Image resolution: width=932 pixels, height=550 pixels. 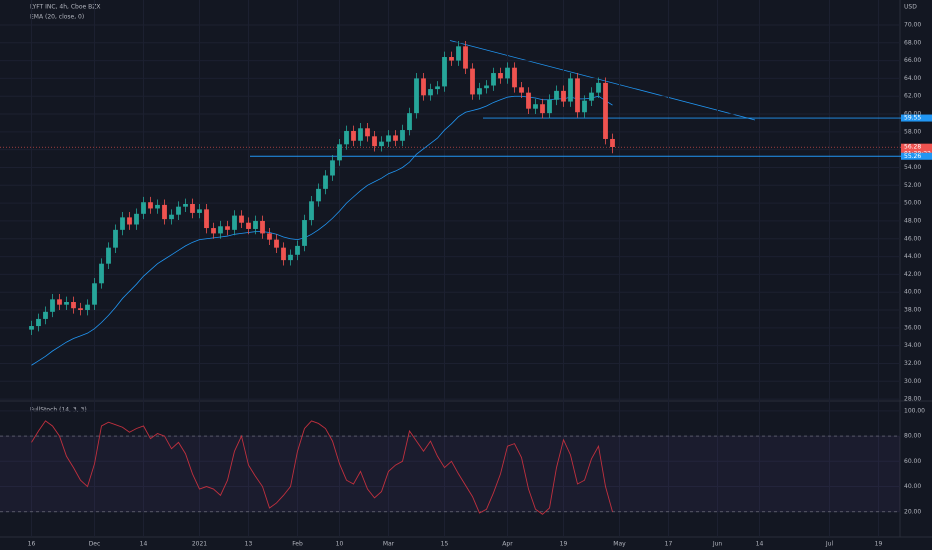 I want to click on y-tick-label: 54.00, so click(x=912, y=167).